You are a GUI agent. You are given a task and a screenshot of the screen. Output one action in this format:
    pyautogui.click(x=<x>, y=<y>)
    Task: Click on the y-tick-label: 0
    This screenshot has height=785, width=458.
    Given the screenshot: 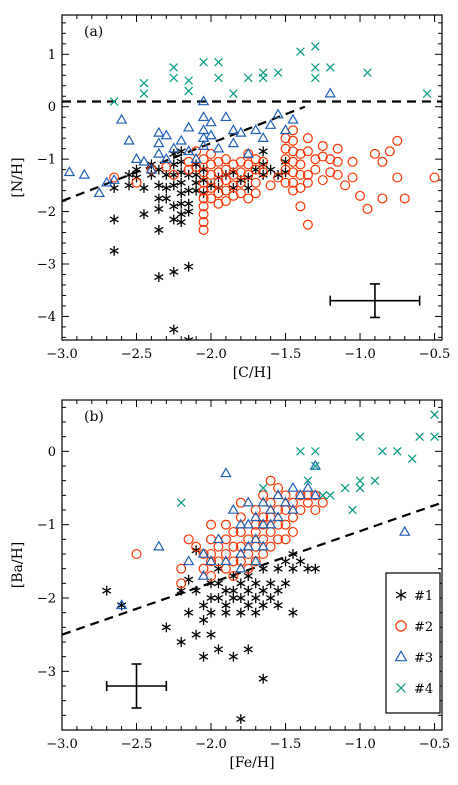 What is the action you would take?
    pyautogui.click(x=52, y=107)
    